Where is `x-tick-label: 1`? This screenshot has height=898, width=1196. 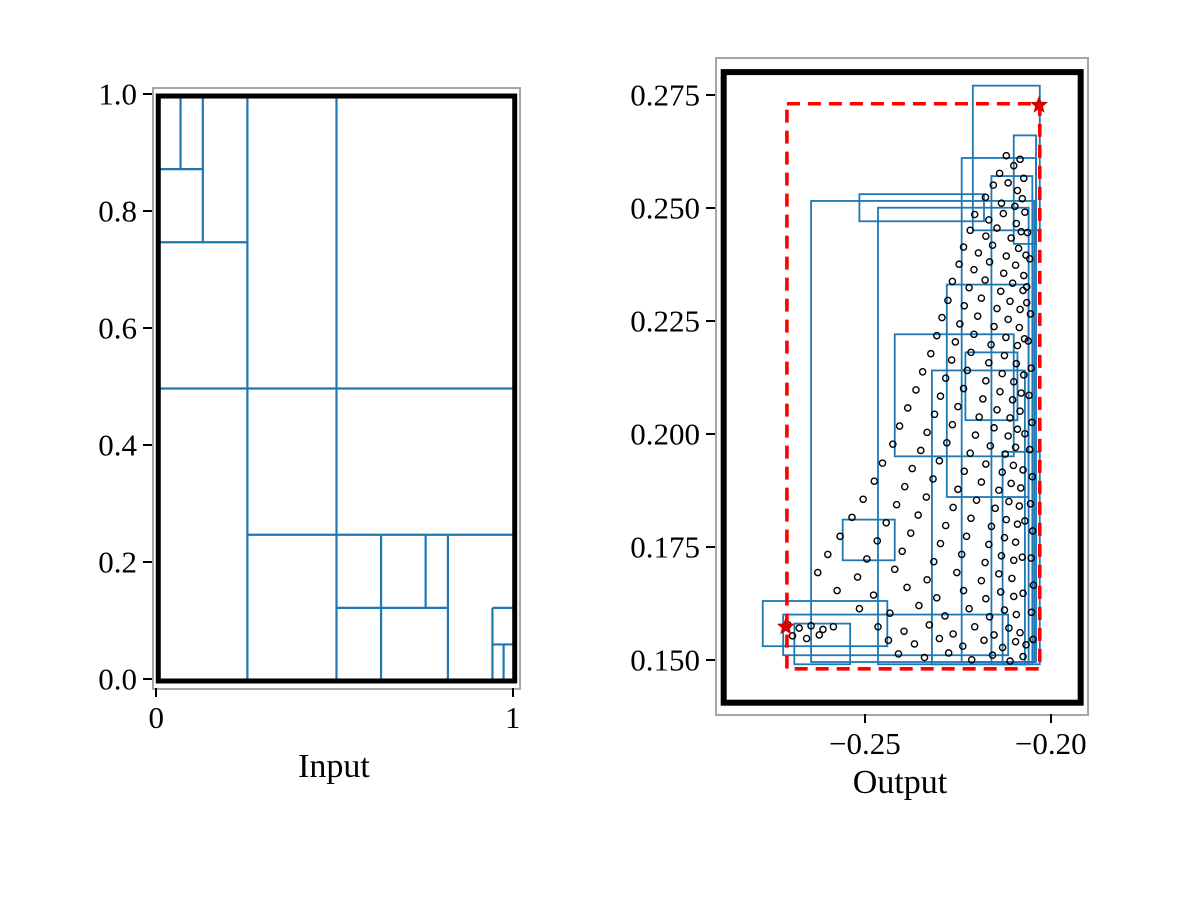
x-tick-label: 1 is located at coordinates (512, 717).